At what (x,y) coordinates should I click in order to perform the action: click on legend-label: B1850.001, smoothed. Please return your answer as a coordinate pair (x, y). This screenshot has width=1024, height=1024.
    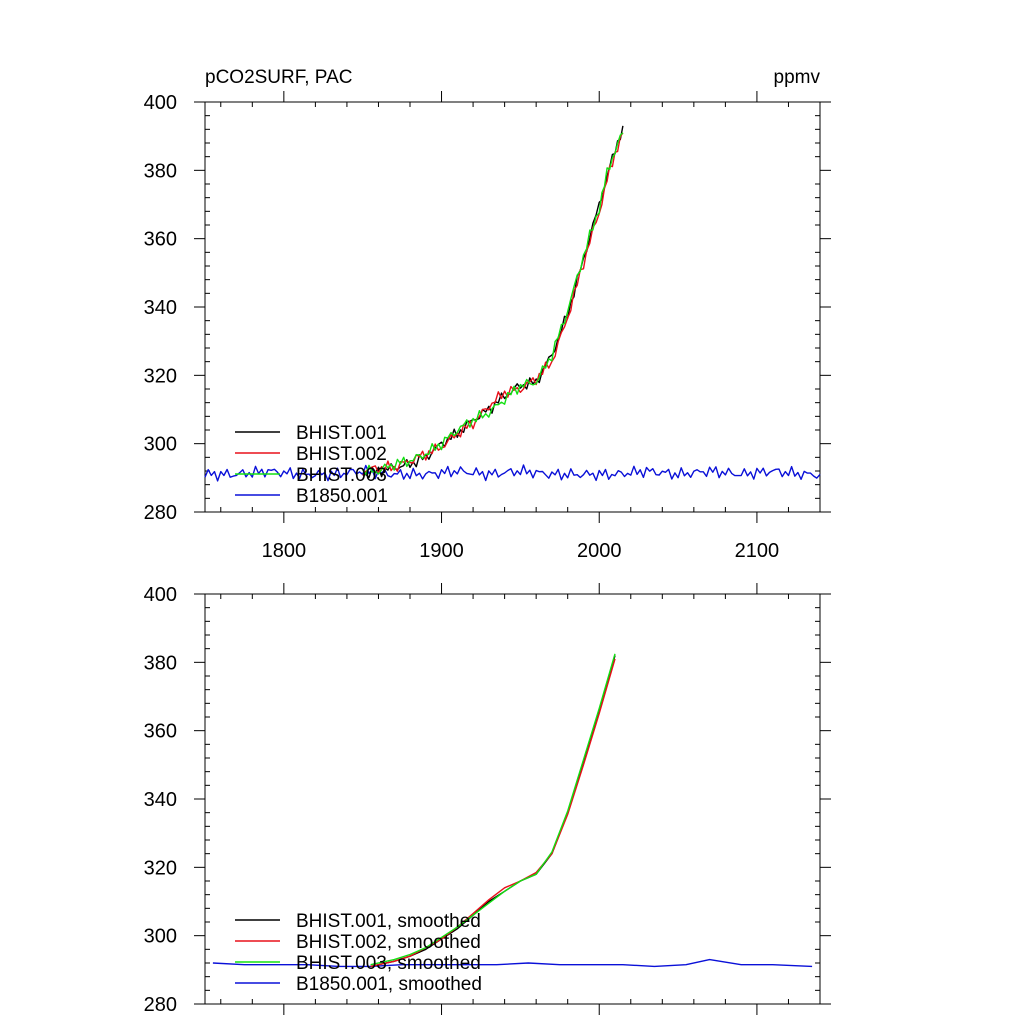
    Looking at the image, I should click on (389, 984).